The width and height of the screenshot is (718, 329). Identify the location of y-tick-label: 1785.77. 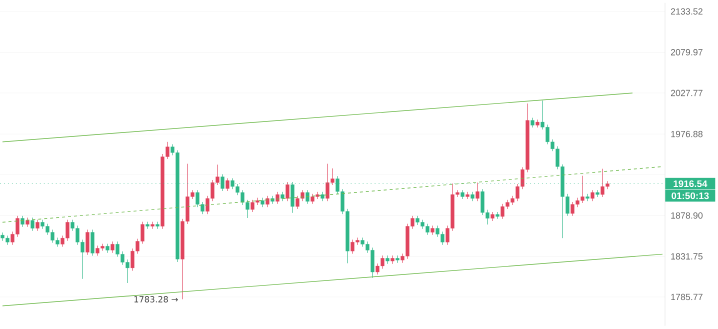
(686, 297).